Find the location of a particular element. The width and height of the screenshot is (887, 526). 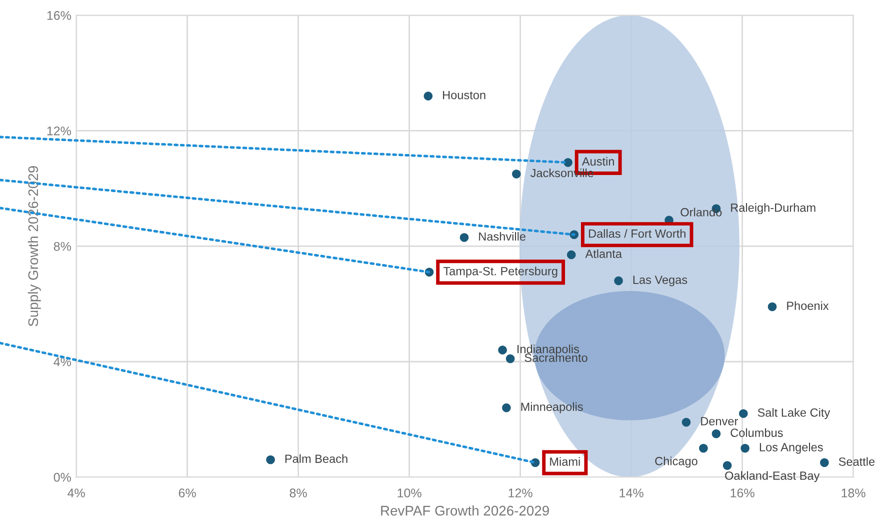

x-axis-title: RevPAF Growth 2026-2029 is located at coordinates (465, 510).